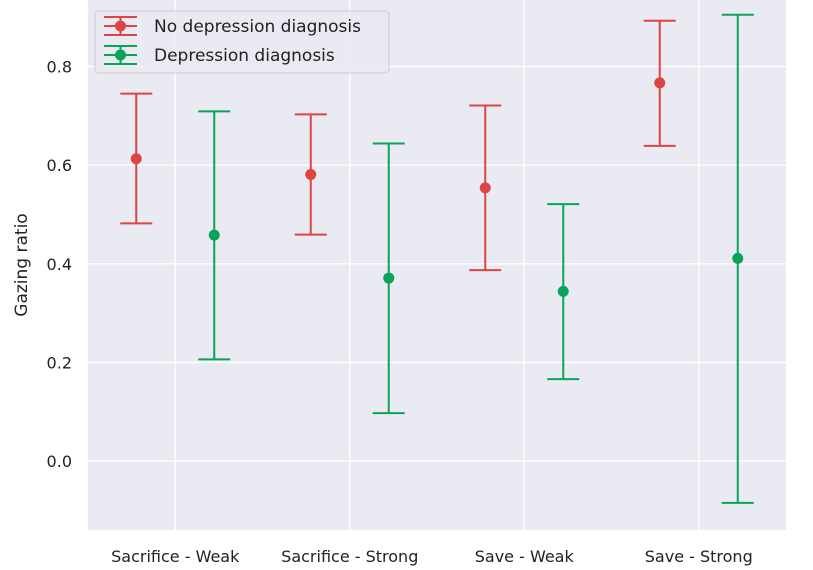  I want to click on y-tick-label-2: 0.4, so click(59, 264).